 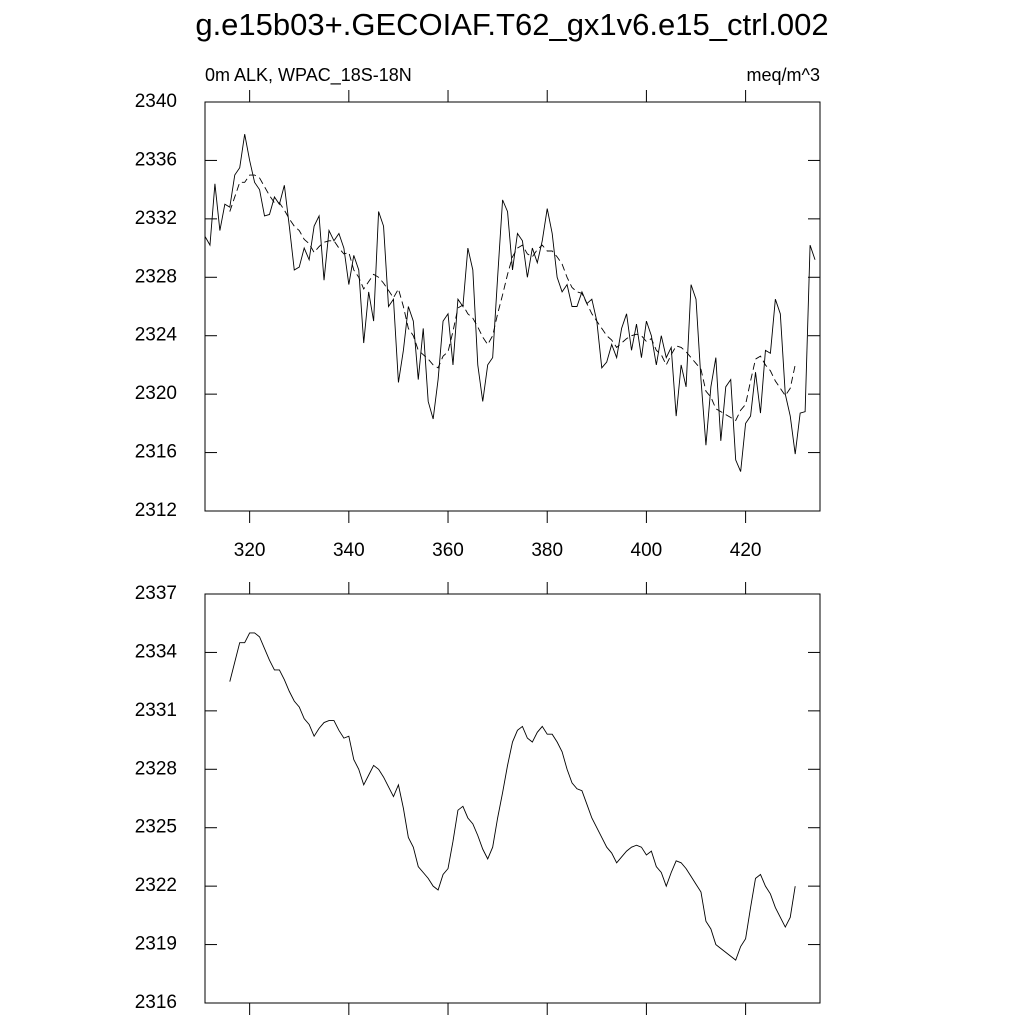 I want to click on y-tick-label: 2324, so click(x=156, y=335).